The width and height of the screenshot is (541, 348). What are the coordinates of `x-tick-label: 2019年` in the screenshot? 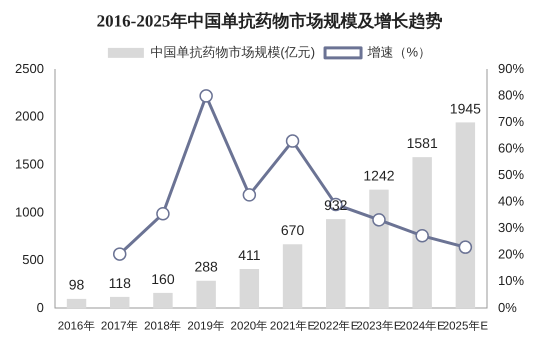 It's located at (206, 325).